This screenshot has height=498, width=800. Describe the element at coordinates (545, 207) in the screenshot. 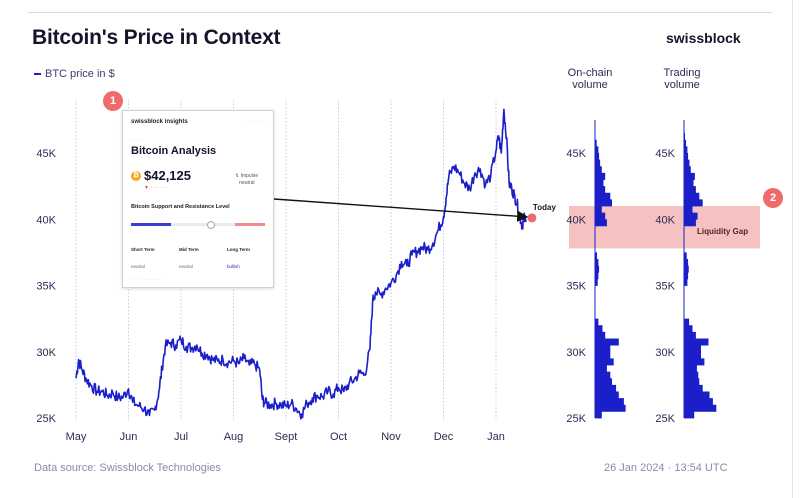

I see `today-label: Today` at that location.